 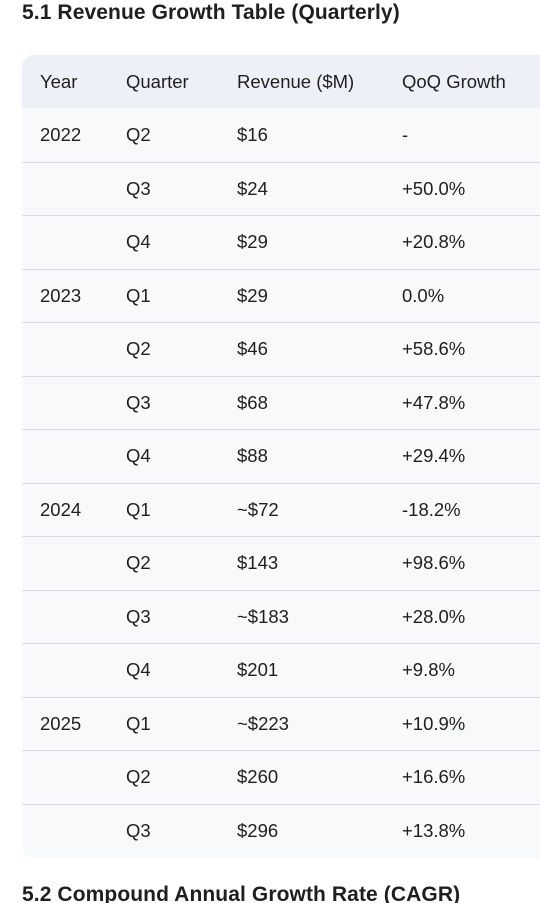 What do you see at coordinates (252, 402) in the screenshot?
I see `cell-revenue: $68` at bounding box center [252, 402].